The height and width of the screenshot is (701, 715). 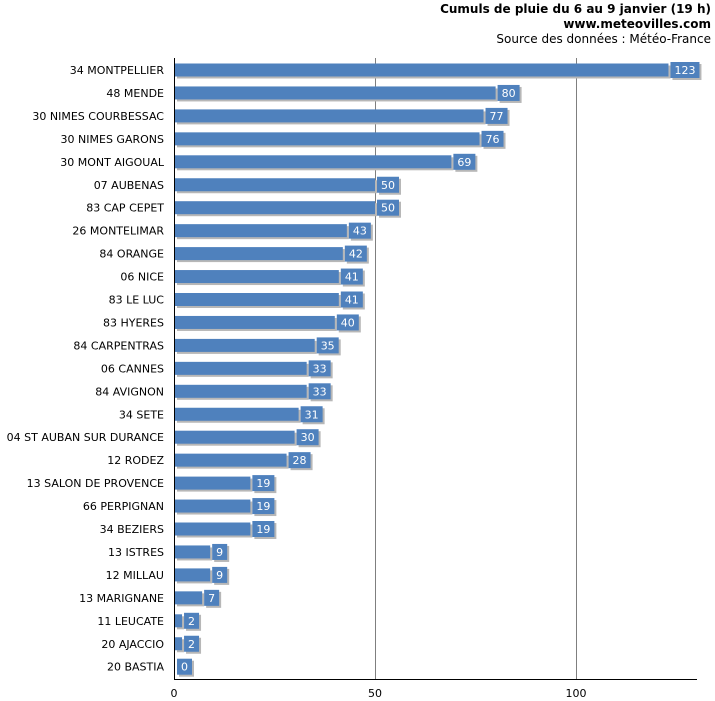 I want to click on category-label: 06 NICE, so click(x=142, y=277).